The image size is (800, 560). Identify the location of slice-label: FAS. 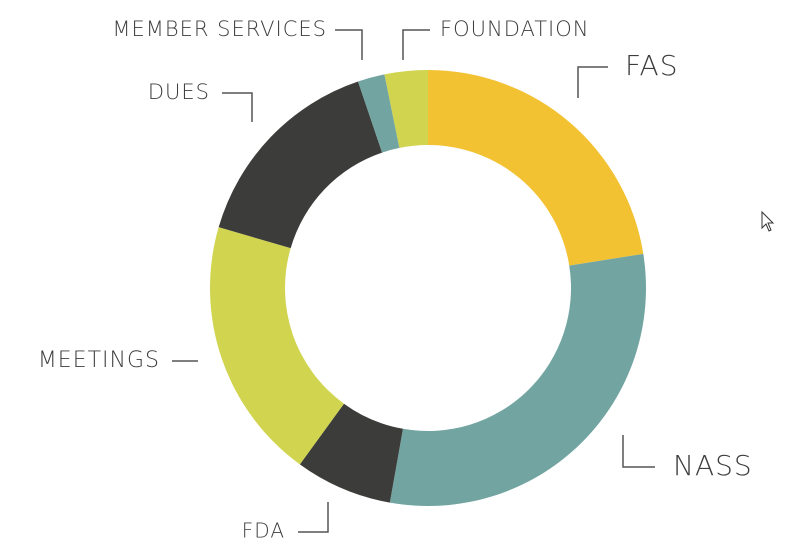
(651, 65).